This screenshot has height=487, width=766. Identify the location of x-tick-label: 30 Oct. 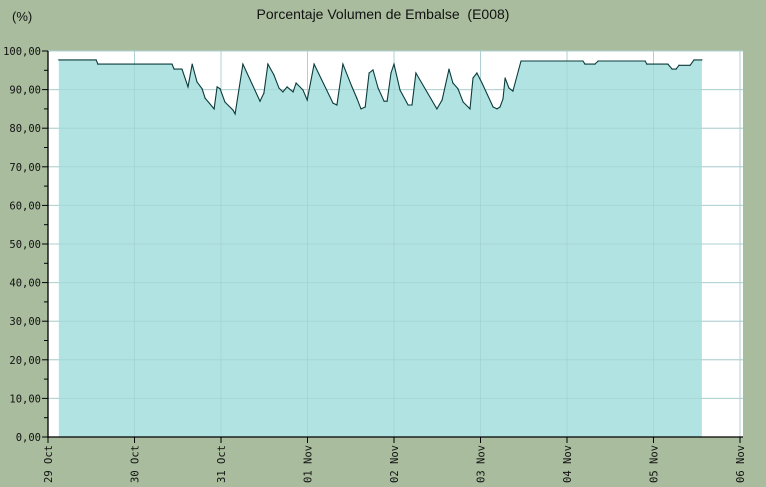
(136, 464).